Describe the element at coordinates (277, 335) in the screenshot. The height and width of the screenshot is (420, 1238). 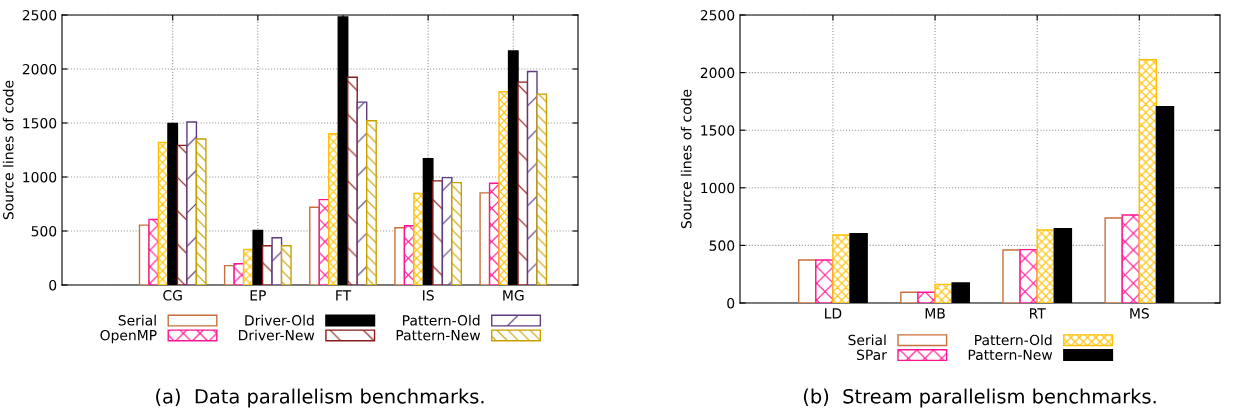
I see `legend-label: Driver-New` at that location.